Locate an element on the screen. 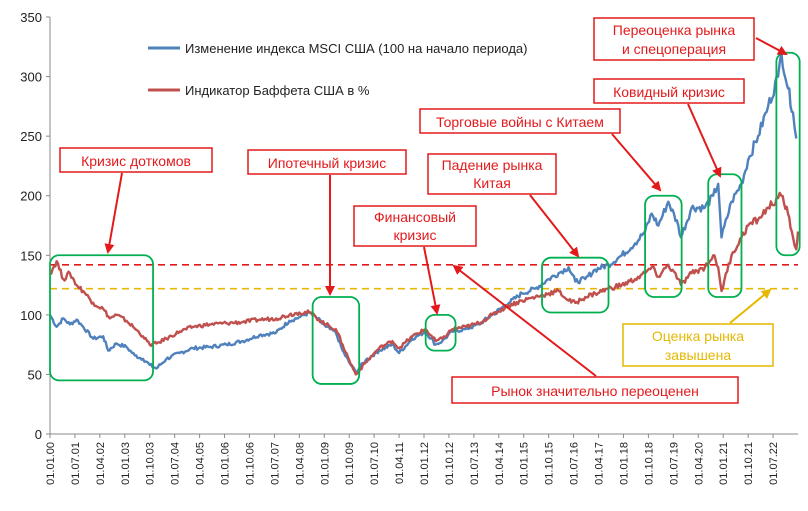 This screenshot has width=808, height=511. annotation-overvalued-text-1: Оценка рынка is located at coordinates (698, 336).